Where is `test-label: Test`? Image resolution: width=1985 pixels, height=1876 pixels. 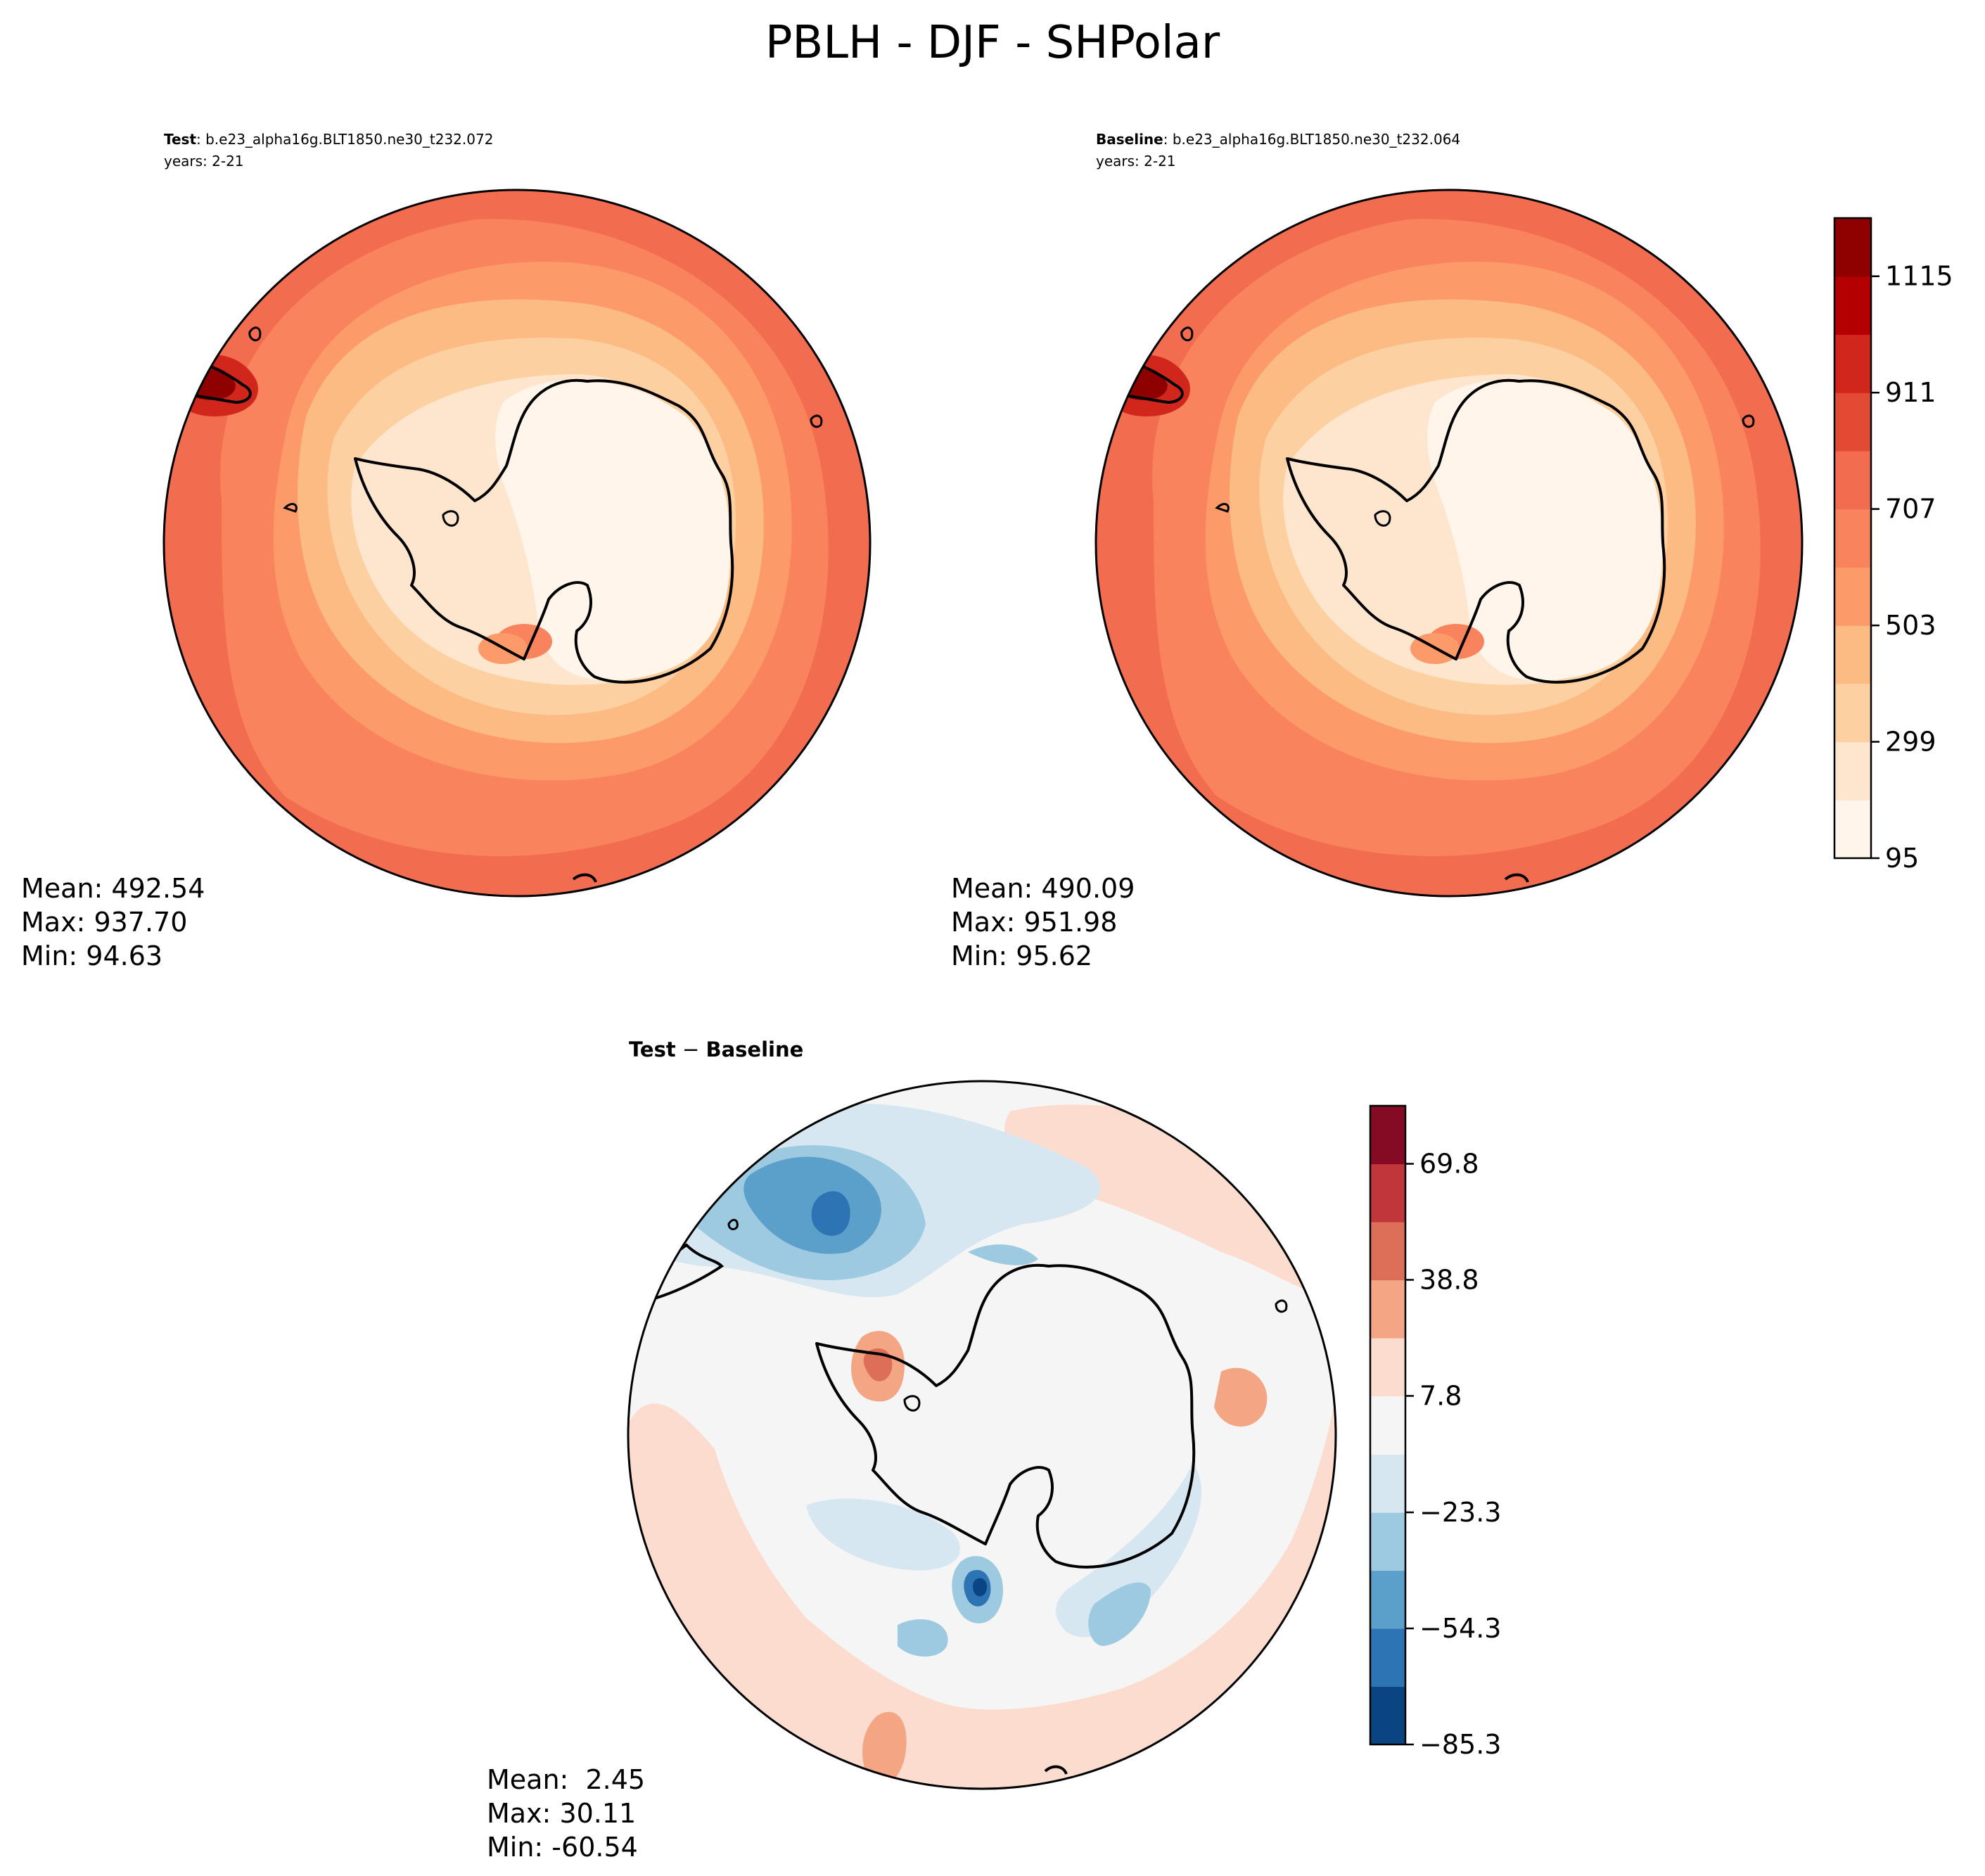
test-label: Test is located at coordinates (180, 139).